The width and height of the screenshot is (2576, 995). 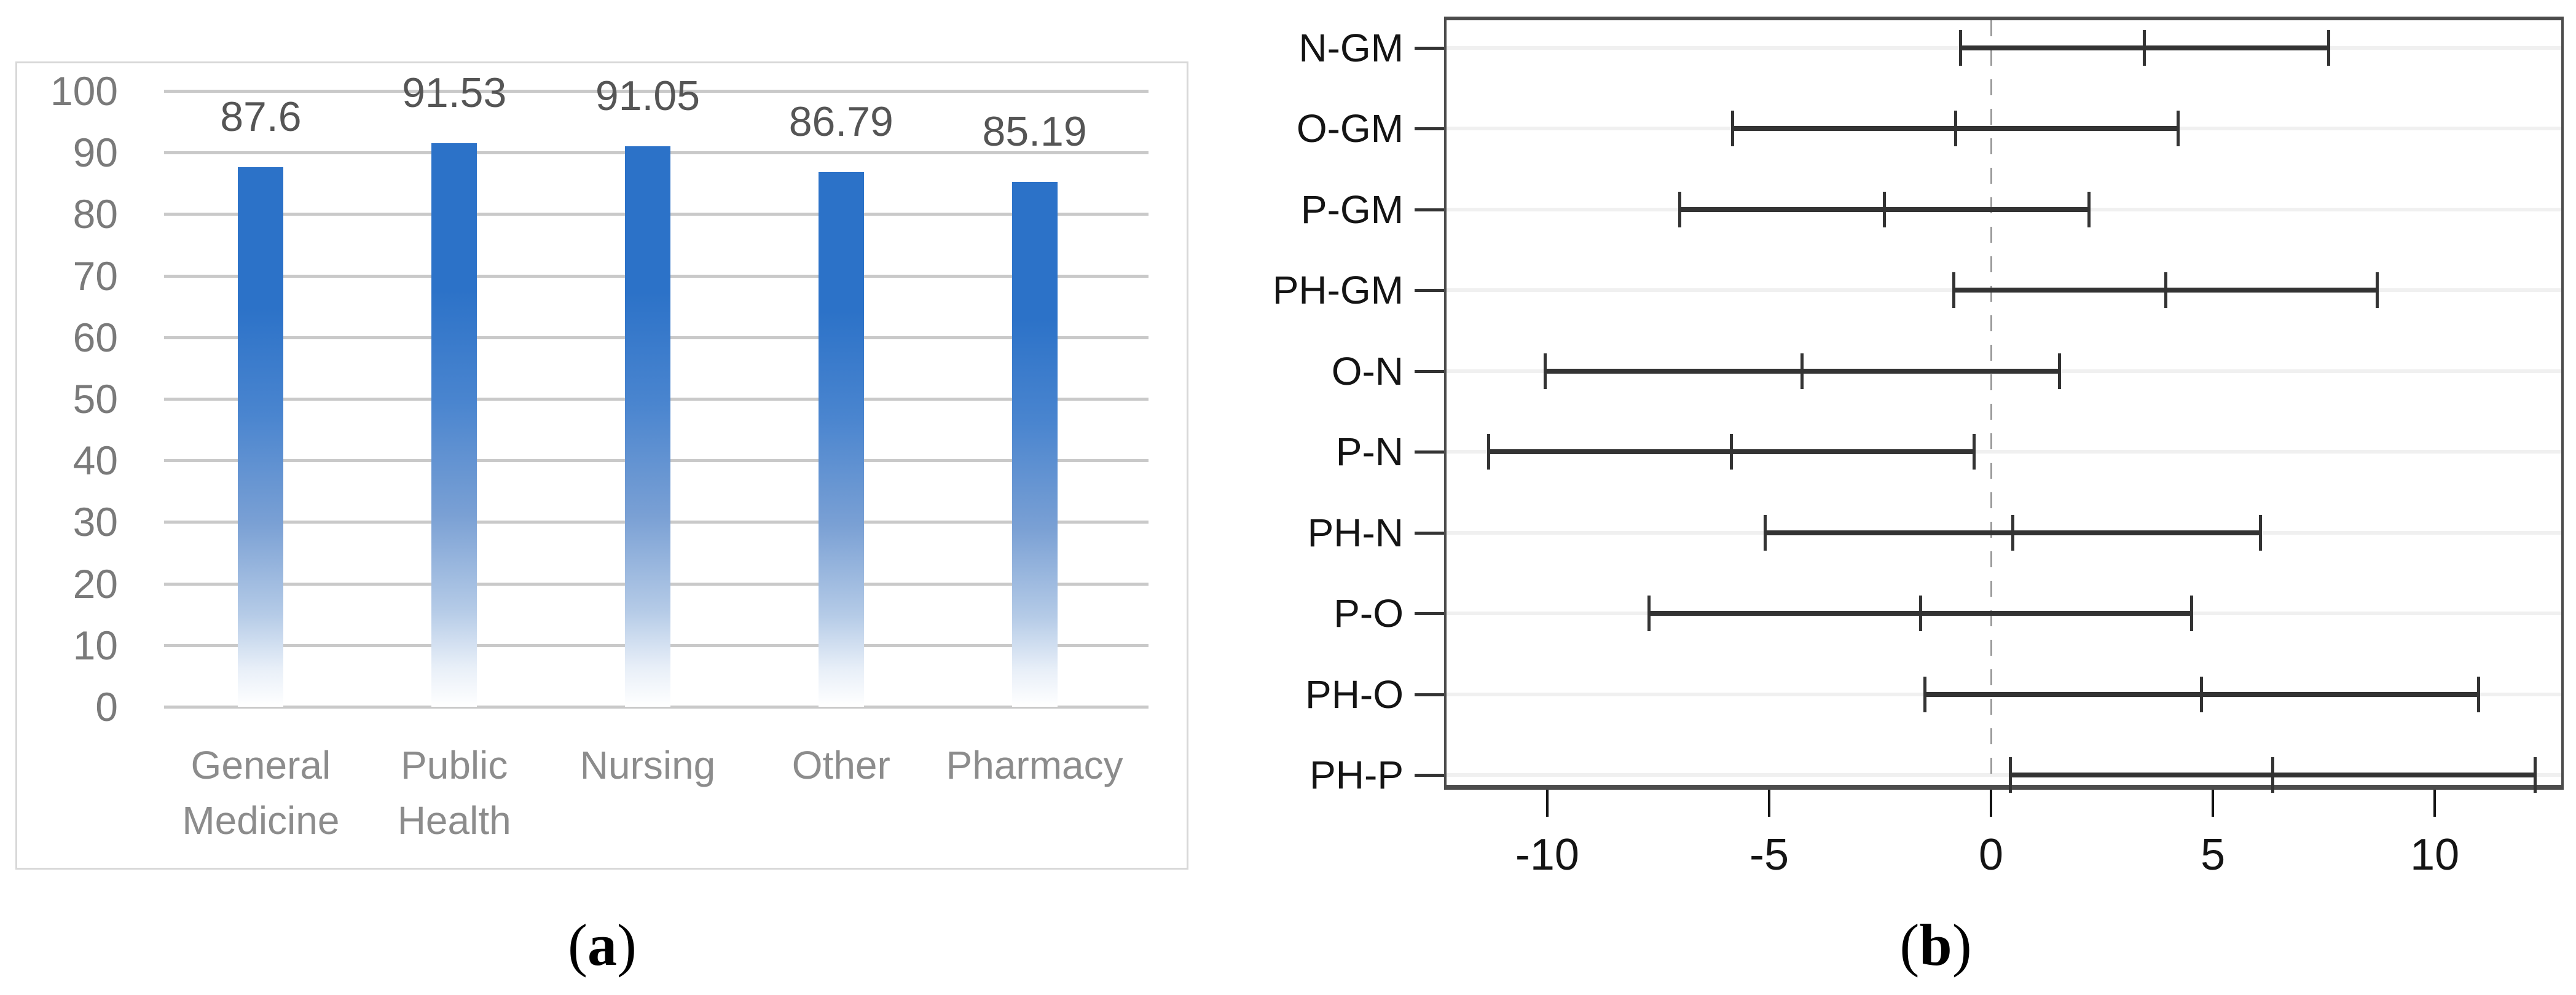 What do you see at coordinates (577, 945) in the screenshot?
I see `caption-a-open-paren: (` at bounding box center [577, 945].